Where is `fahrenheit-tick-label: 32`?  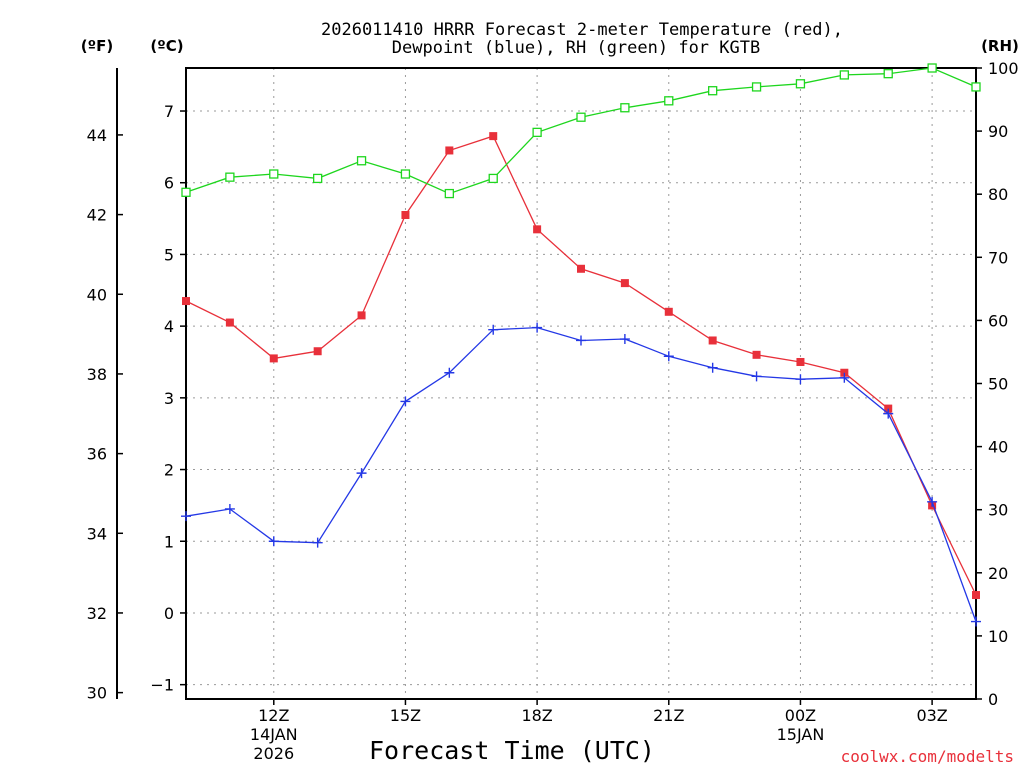
fahrenheit-tick-label: 32 is located at coordinates (97, 613).